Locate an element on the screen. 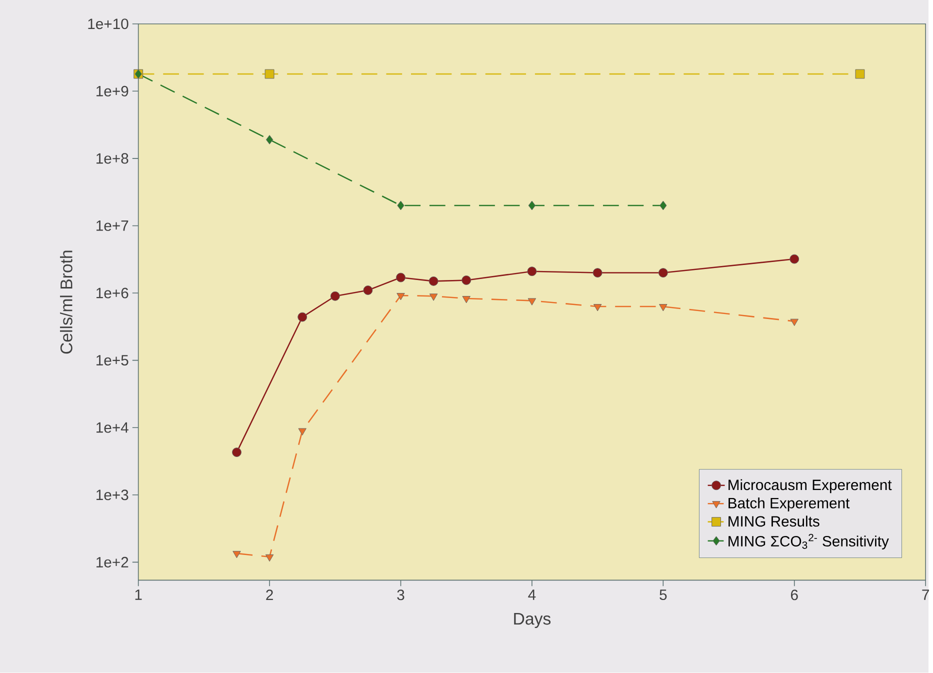 This screenshot has width=933, height=673. y-tick-label: 1e+9 is located at coordinates (112, 91).